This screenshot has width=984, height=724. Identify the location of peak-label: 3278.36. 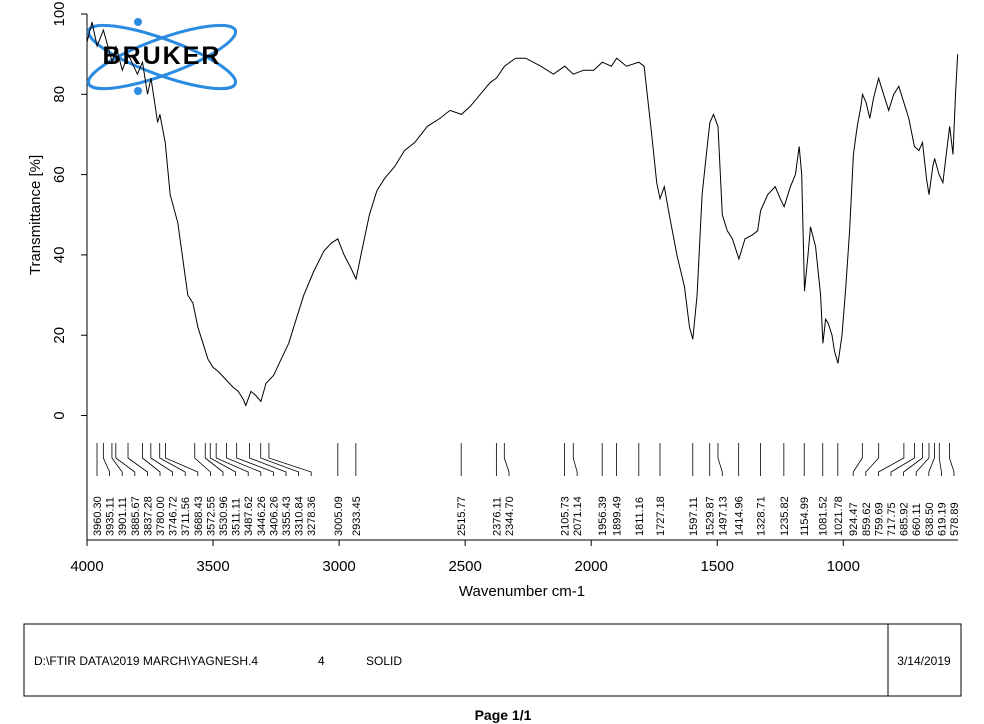
(312, 516).